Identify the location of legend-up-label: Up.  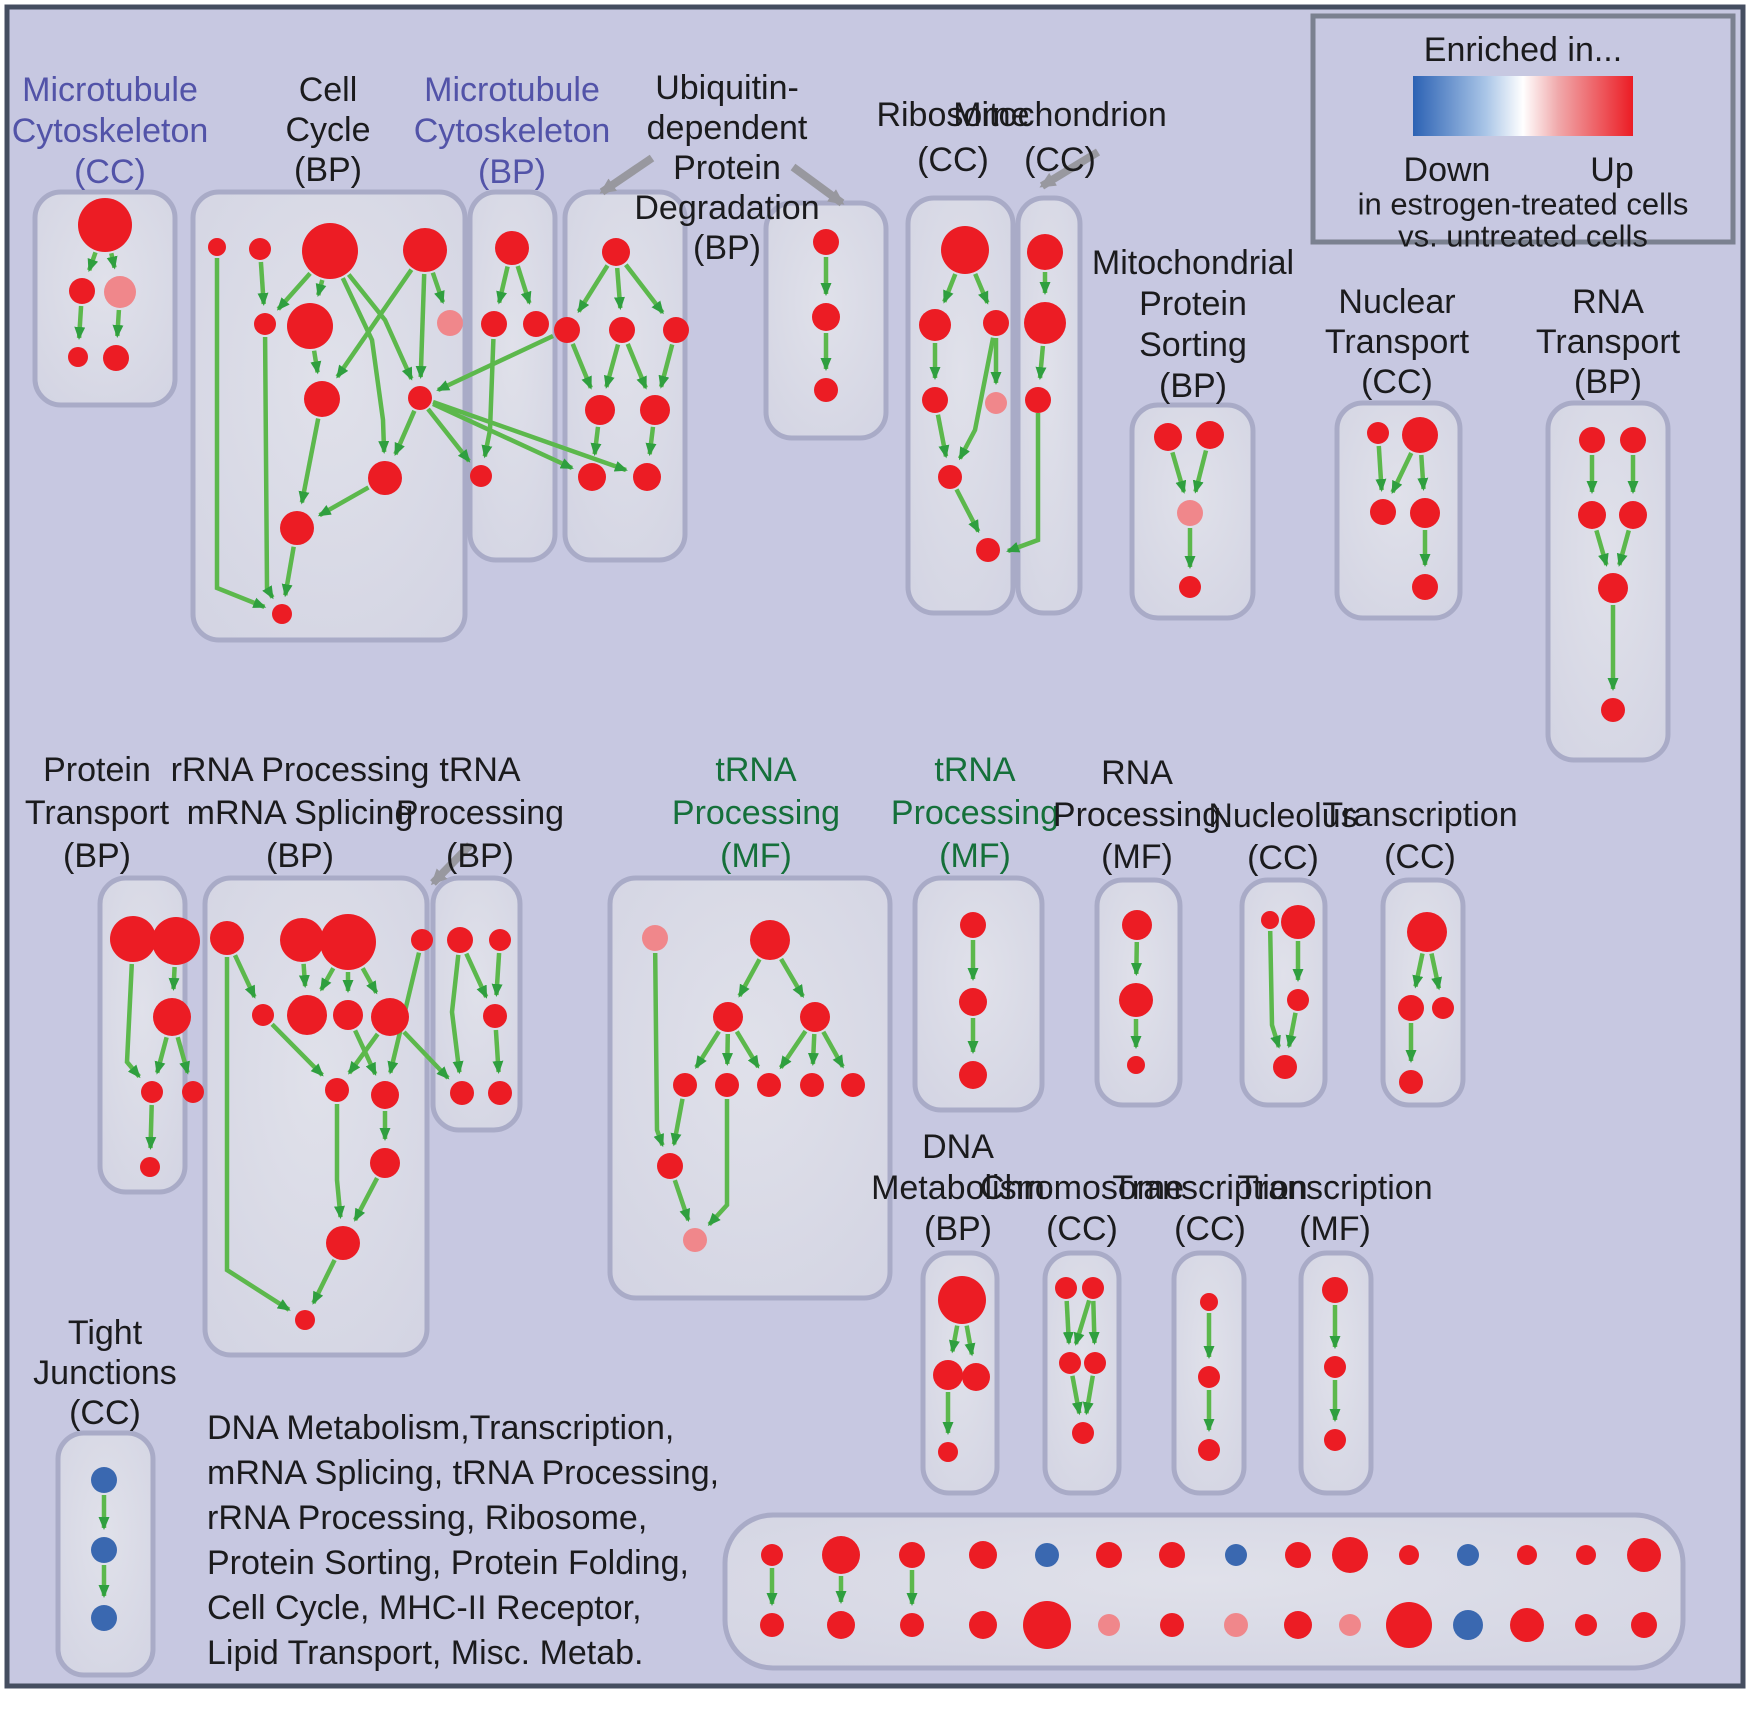
(1611, 170).